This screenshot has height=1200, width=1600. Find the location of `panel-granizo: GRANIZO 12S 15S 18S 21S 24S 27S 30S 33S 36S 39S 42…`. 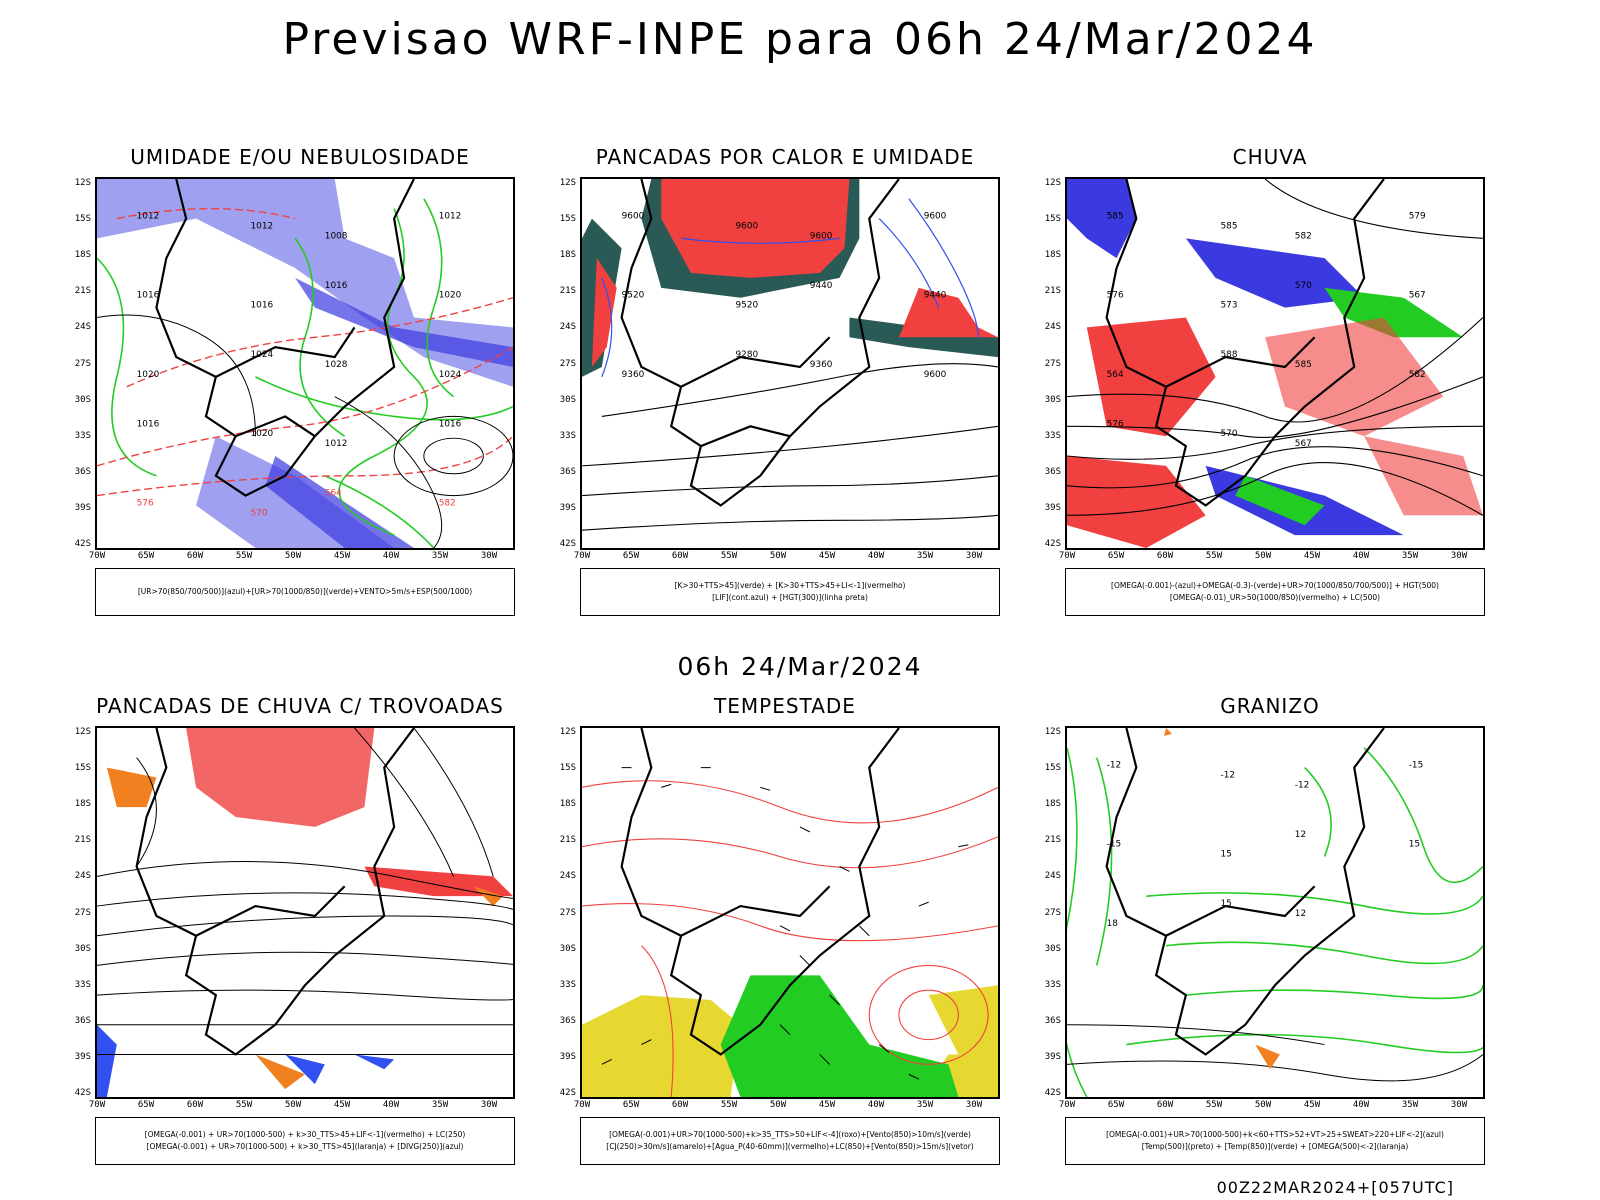

panel-granizo: GRANIZO 12S 15S 18S 21S 24S 27S 30S 33S 36S 39S 42… is located at coordinates (1270, 929).